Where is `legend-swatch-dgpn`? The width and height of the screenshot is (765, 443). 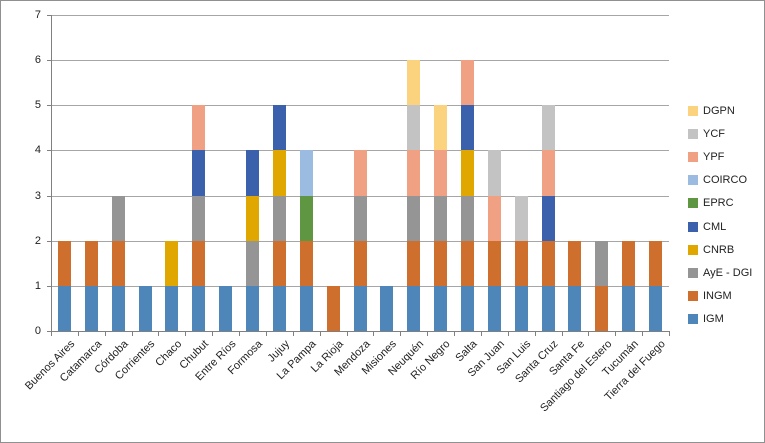
legend-swatch-dgpn is located at coordinates (693, 110).